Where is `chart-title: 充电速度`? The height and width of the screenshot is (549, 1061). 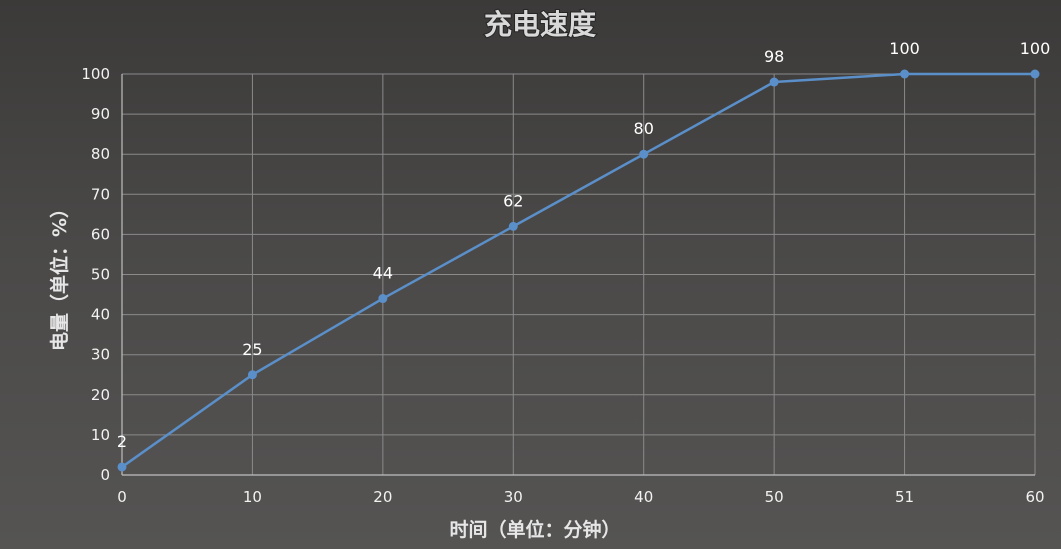 chart-title: 充电速度 is located at coordinates (540, 24).